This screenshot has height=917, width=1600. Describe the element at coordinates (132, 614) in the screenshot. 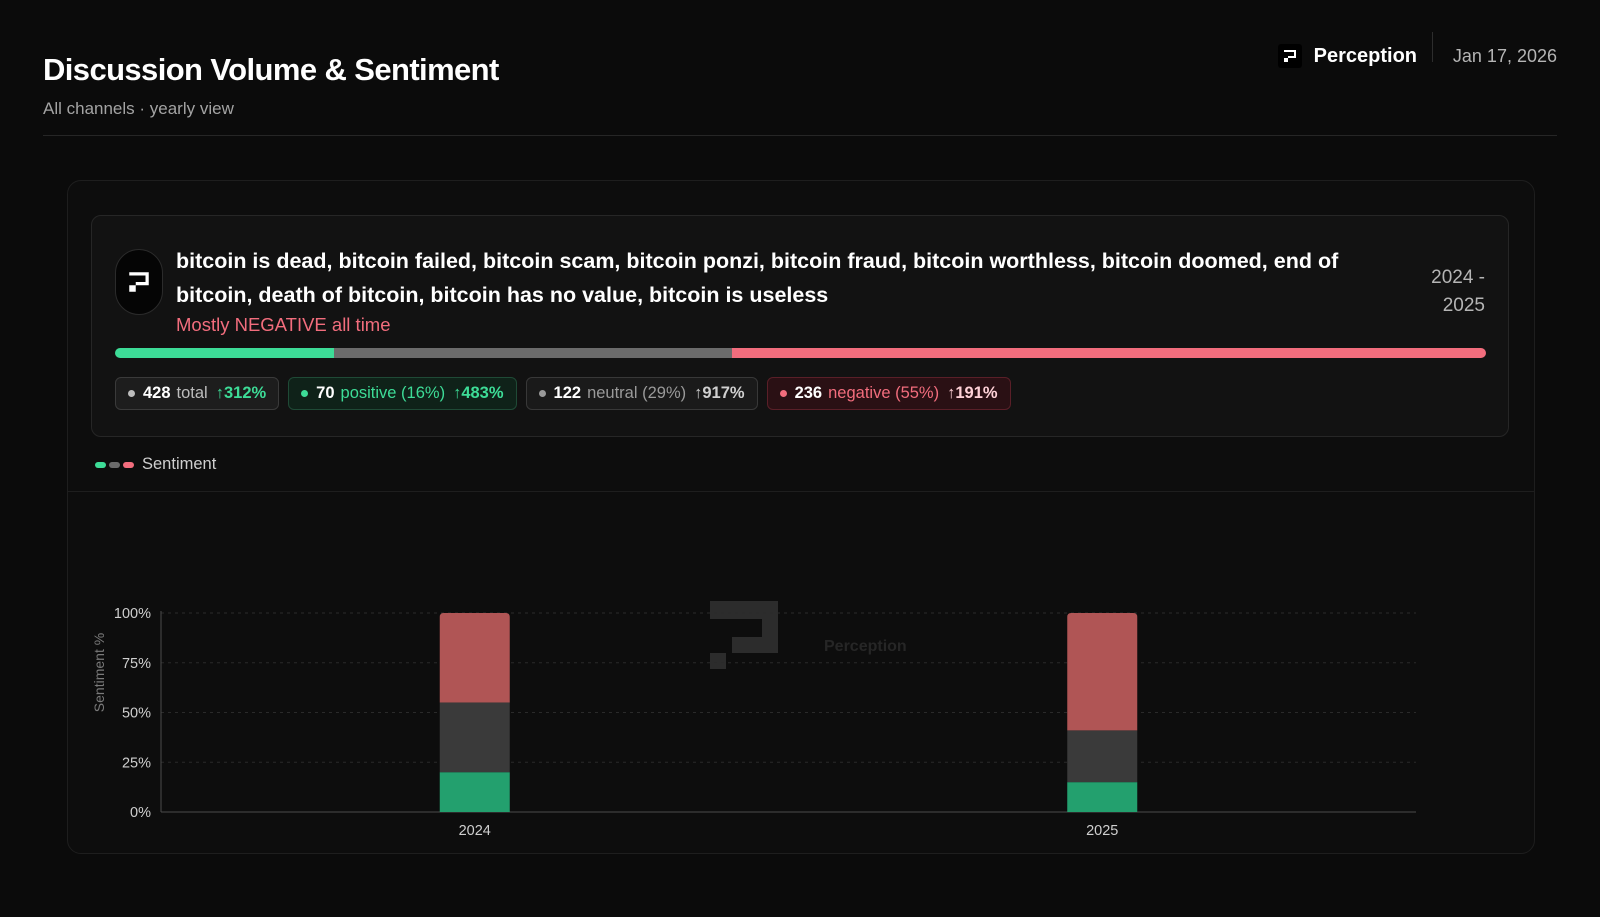

I see `y-tick-label: 100%` at that location.